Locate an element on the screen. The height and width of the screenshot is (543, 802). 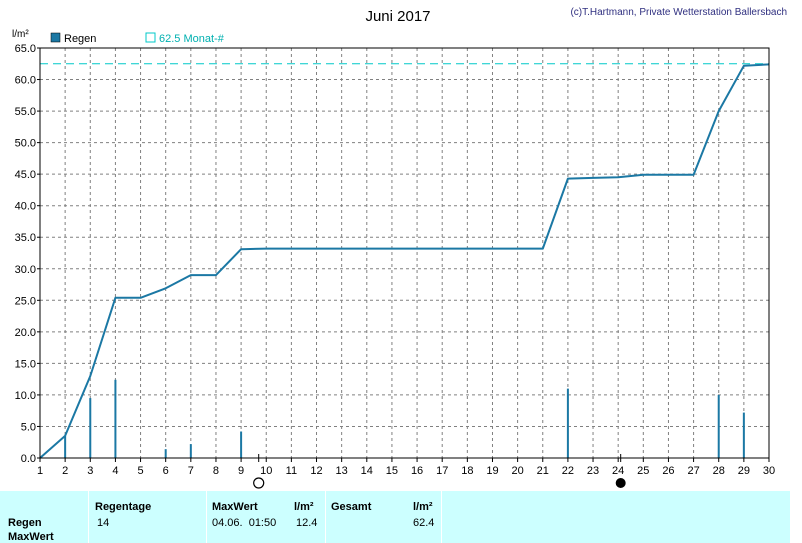
x-tick-label: 14 is located at coordinates (367, 471).